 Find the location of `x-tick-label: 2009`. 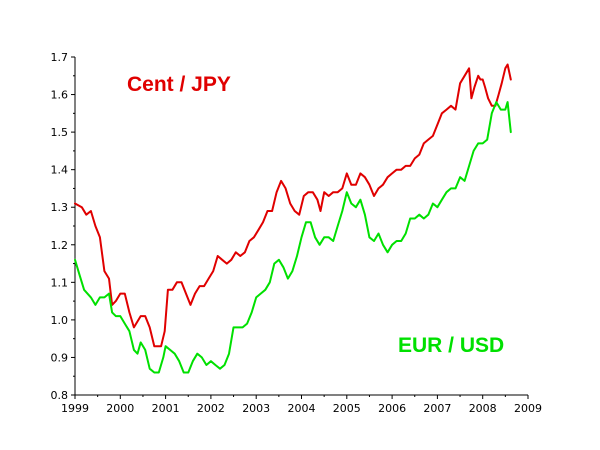

x-tick-label: 2009 is located at coordinates (528, 408).